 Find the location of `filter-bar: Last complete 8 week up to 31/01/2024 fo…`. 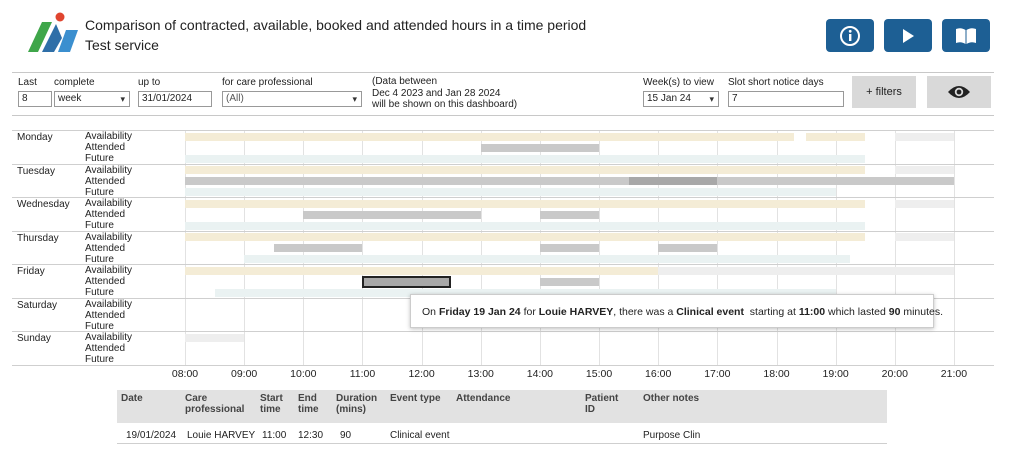

filter-bar: Last complete 8 week up to 31/01/2024 fo… is located at coordinates (503, 94).